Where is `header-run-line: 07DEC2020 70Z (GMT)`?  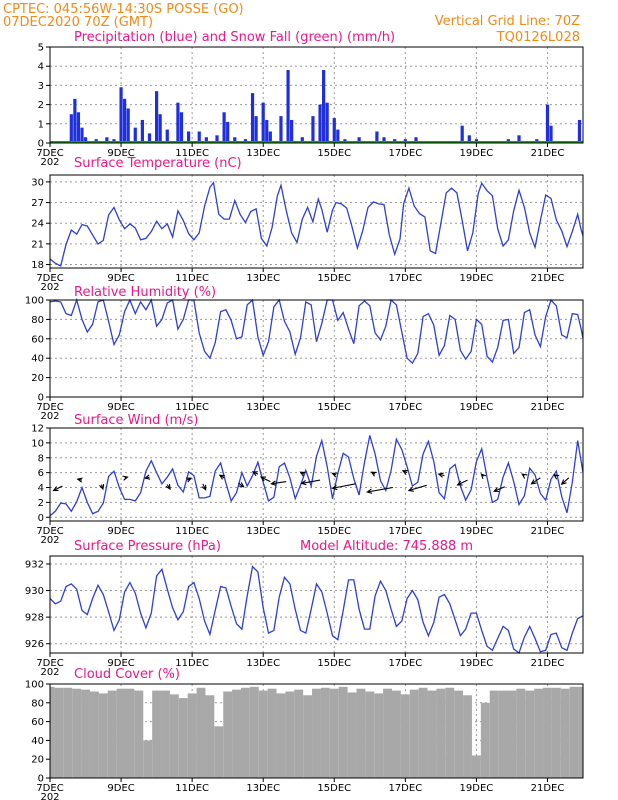 header-run-line: 07DEC2020 70Z (GMT) is located at coordinates (78, 22).